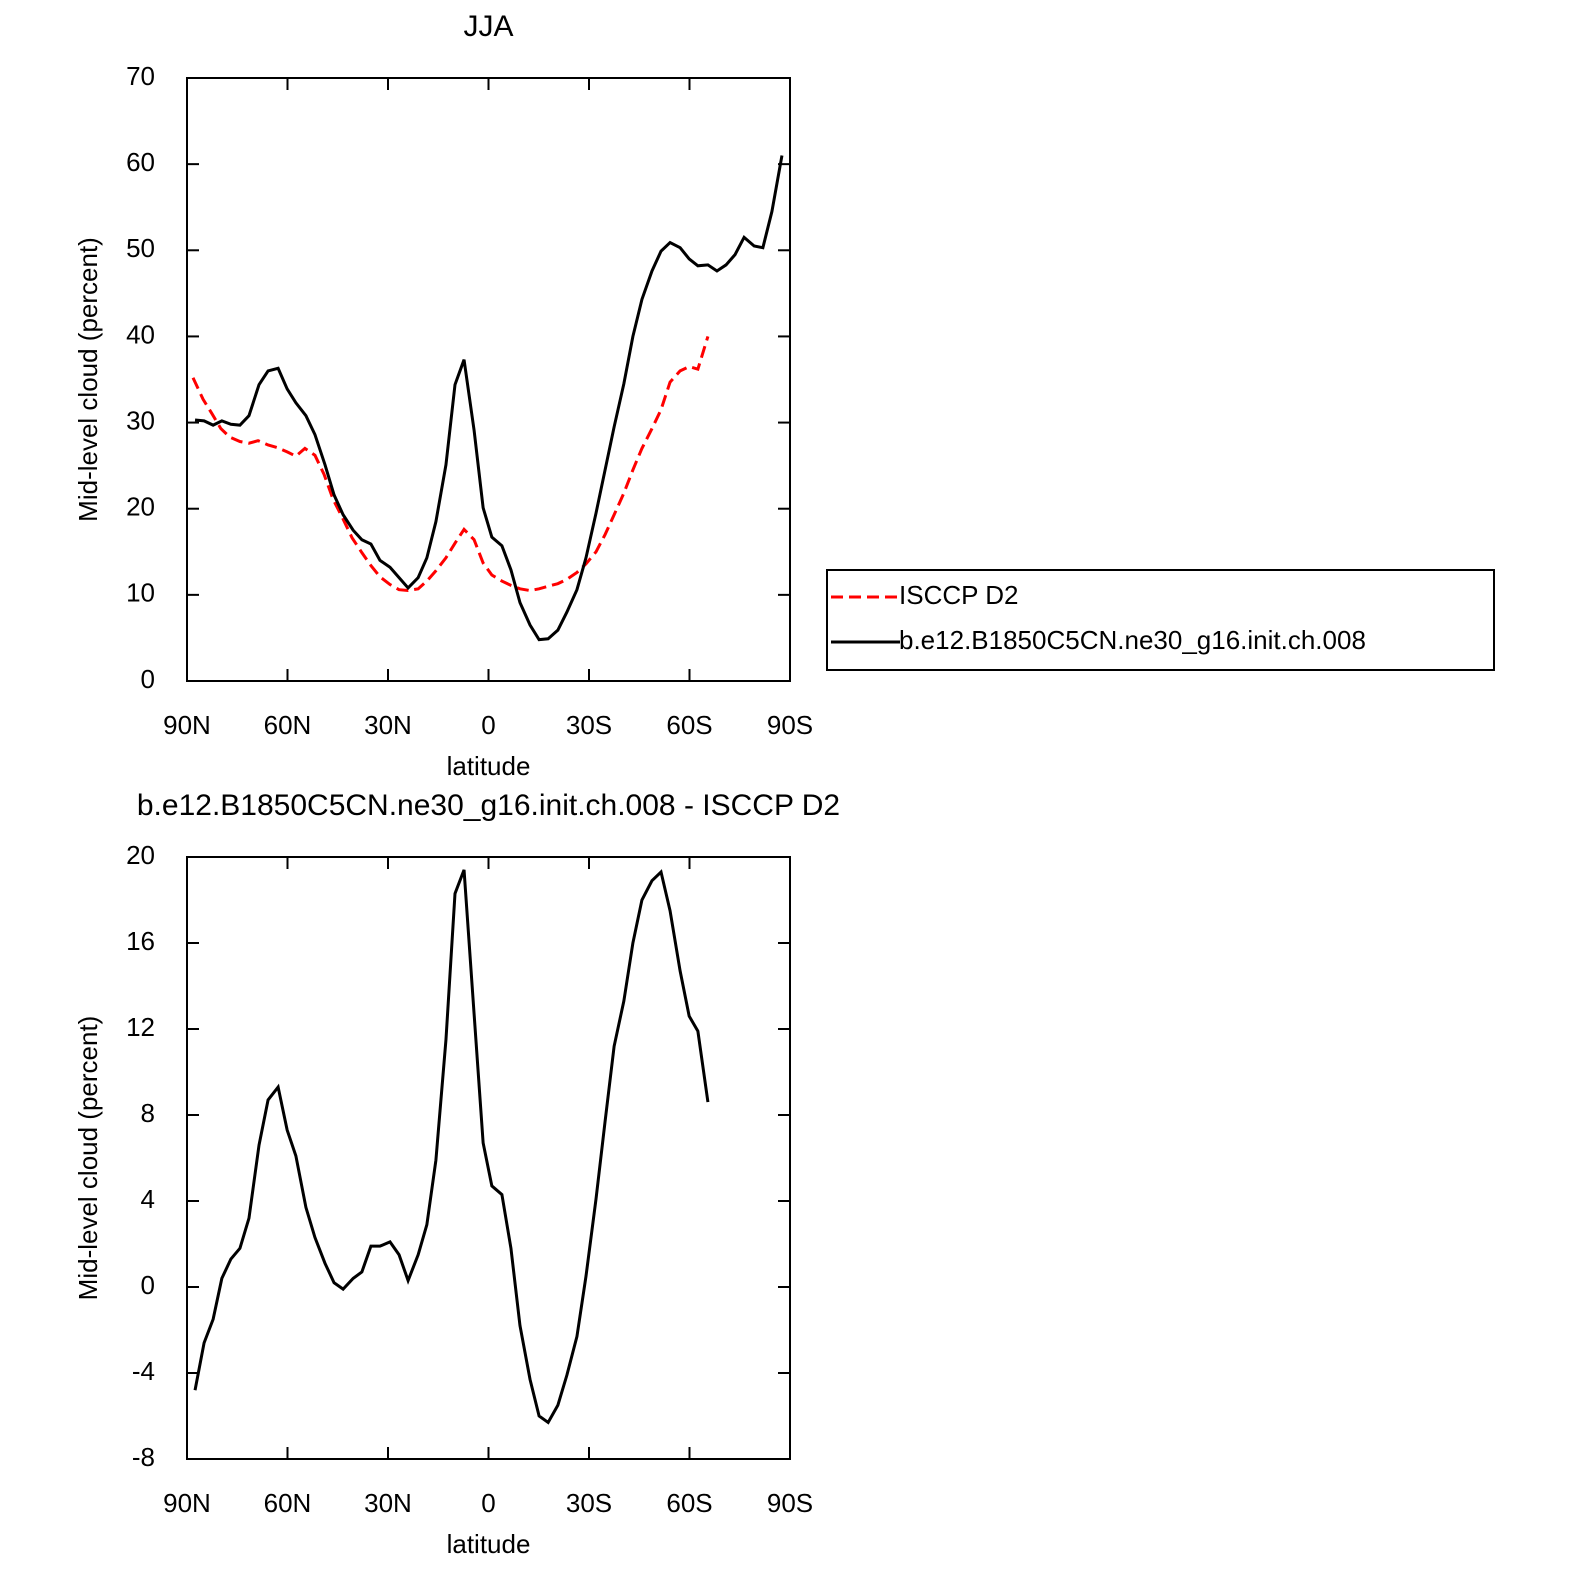 The width and height of the screenshot is (1569, 1569). Describe the element at coordinates (148, 1113) in the screenshot. I see `y-tick-label: 8` at that location.